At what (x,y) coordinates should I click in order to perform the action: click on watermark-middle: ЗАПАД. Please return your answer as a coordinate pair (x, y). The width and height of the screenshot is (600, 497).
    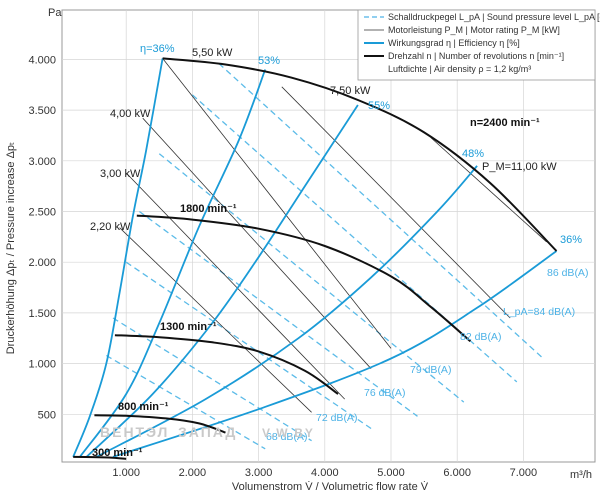
    Looking at the image, I should click on (207, 432).